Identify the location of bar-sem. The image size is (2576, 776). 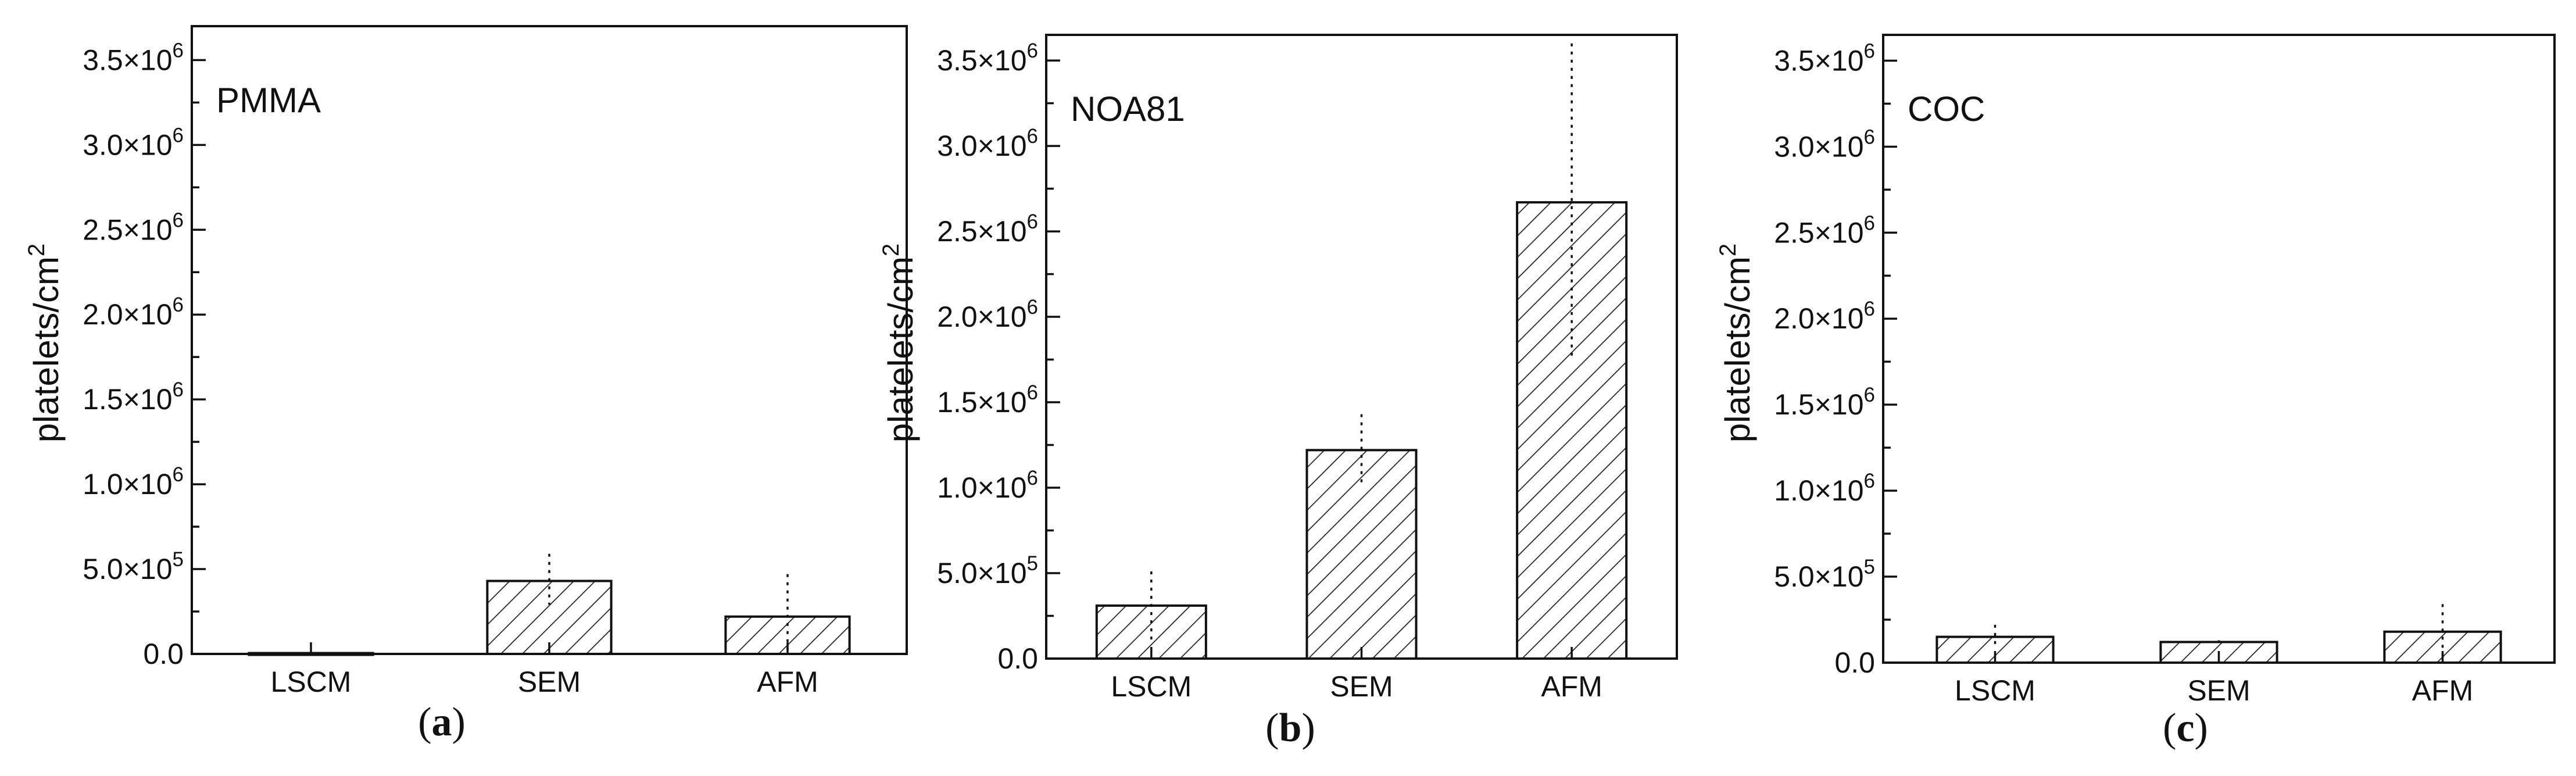
(1362, 555).